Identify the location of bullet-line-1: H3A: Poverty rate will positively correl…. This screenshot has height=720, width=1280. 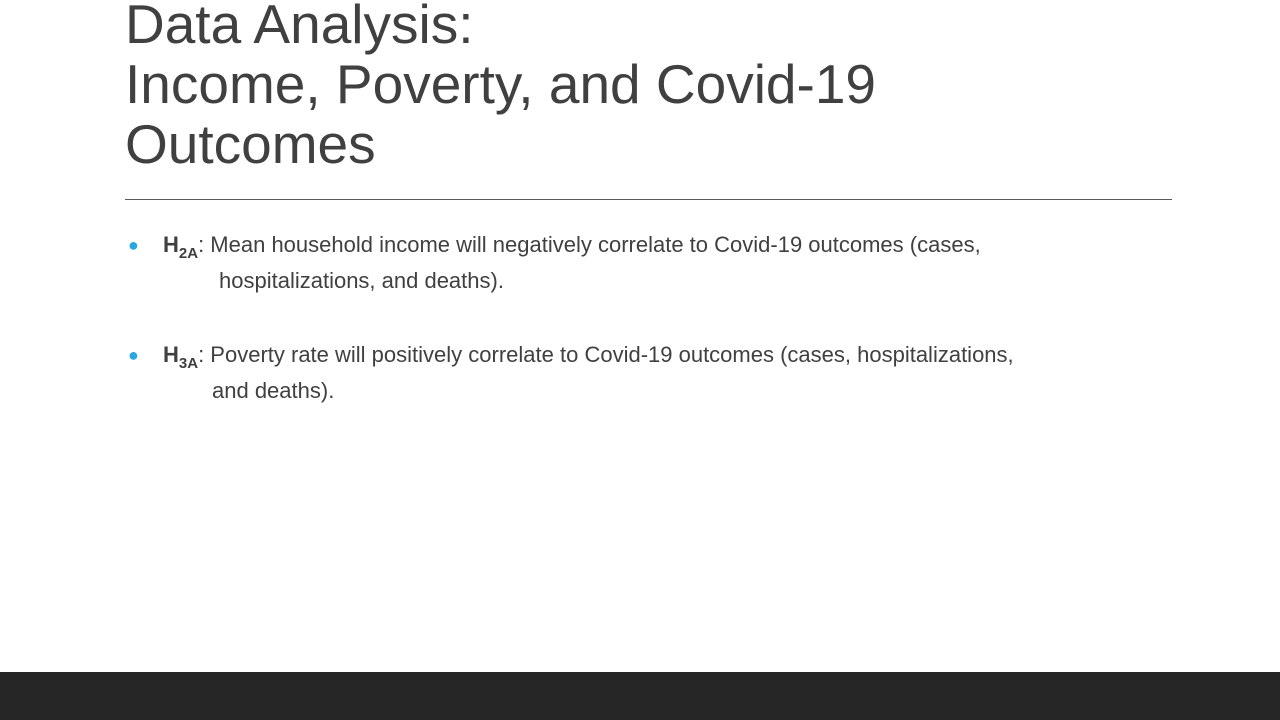
(588, 356).